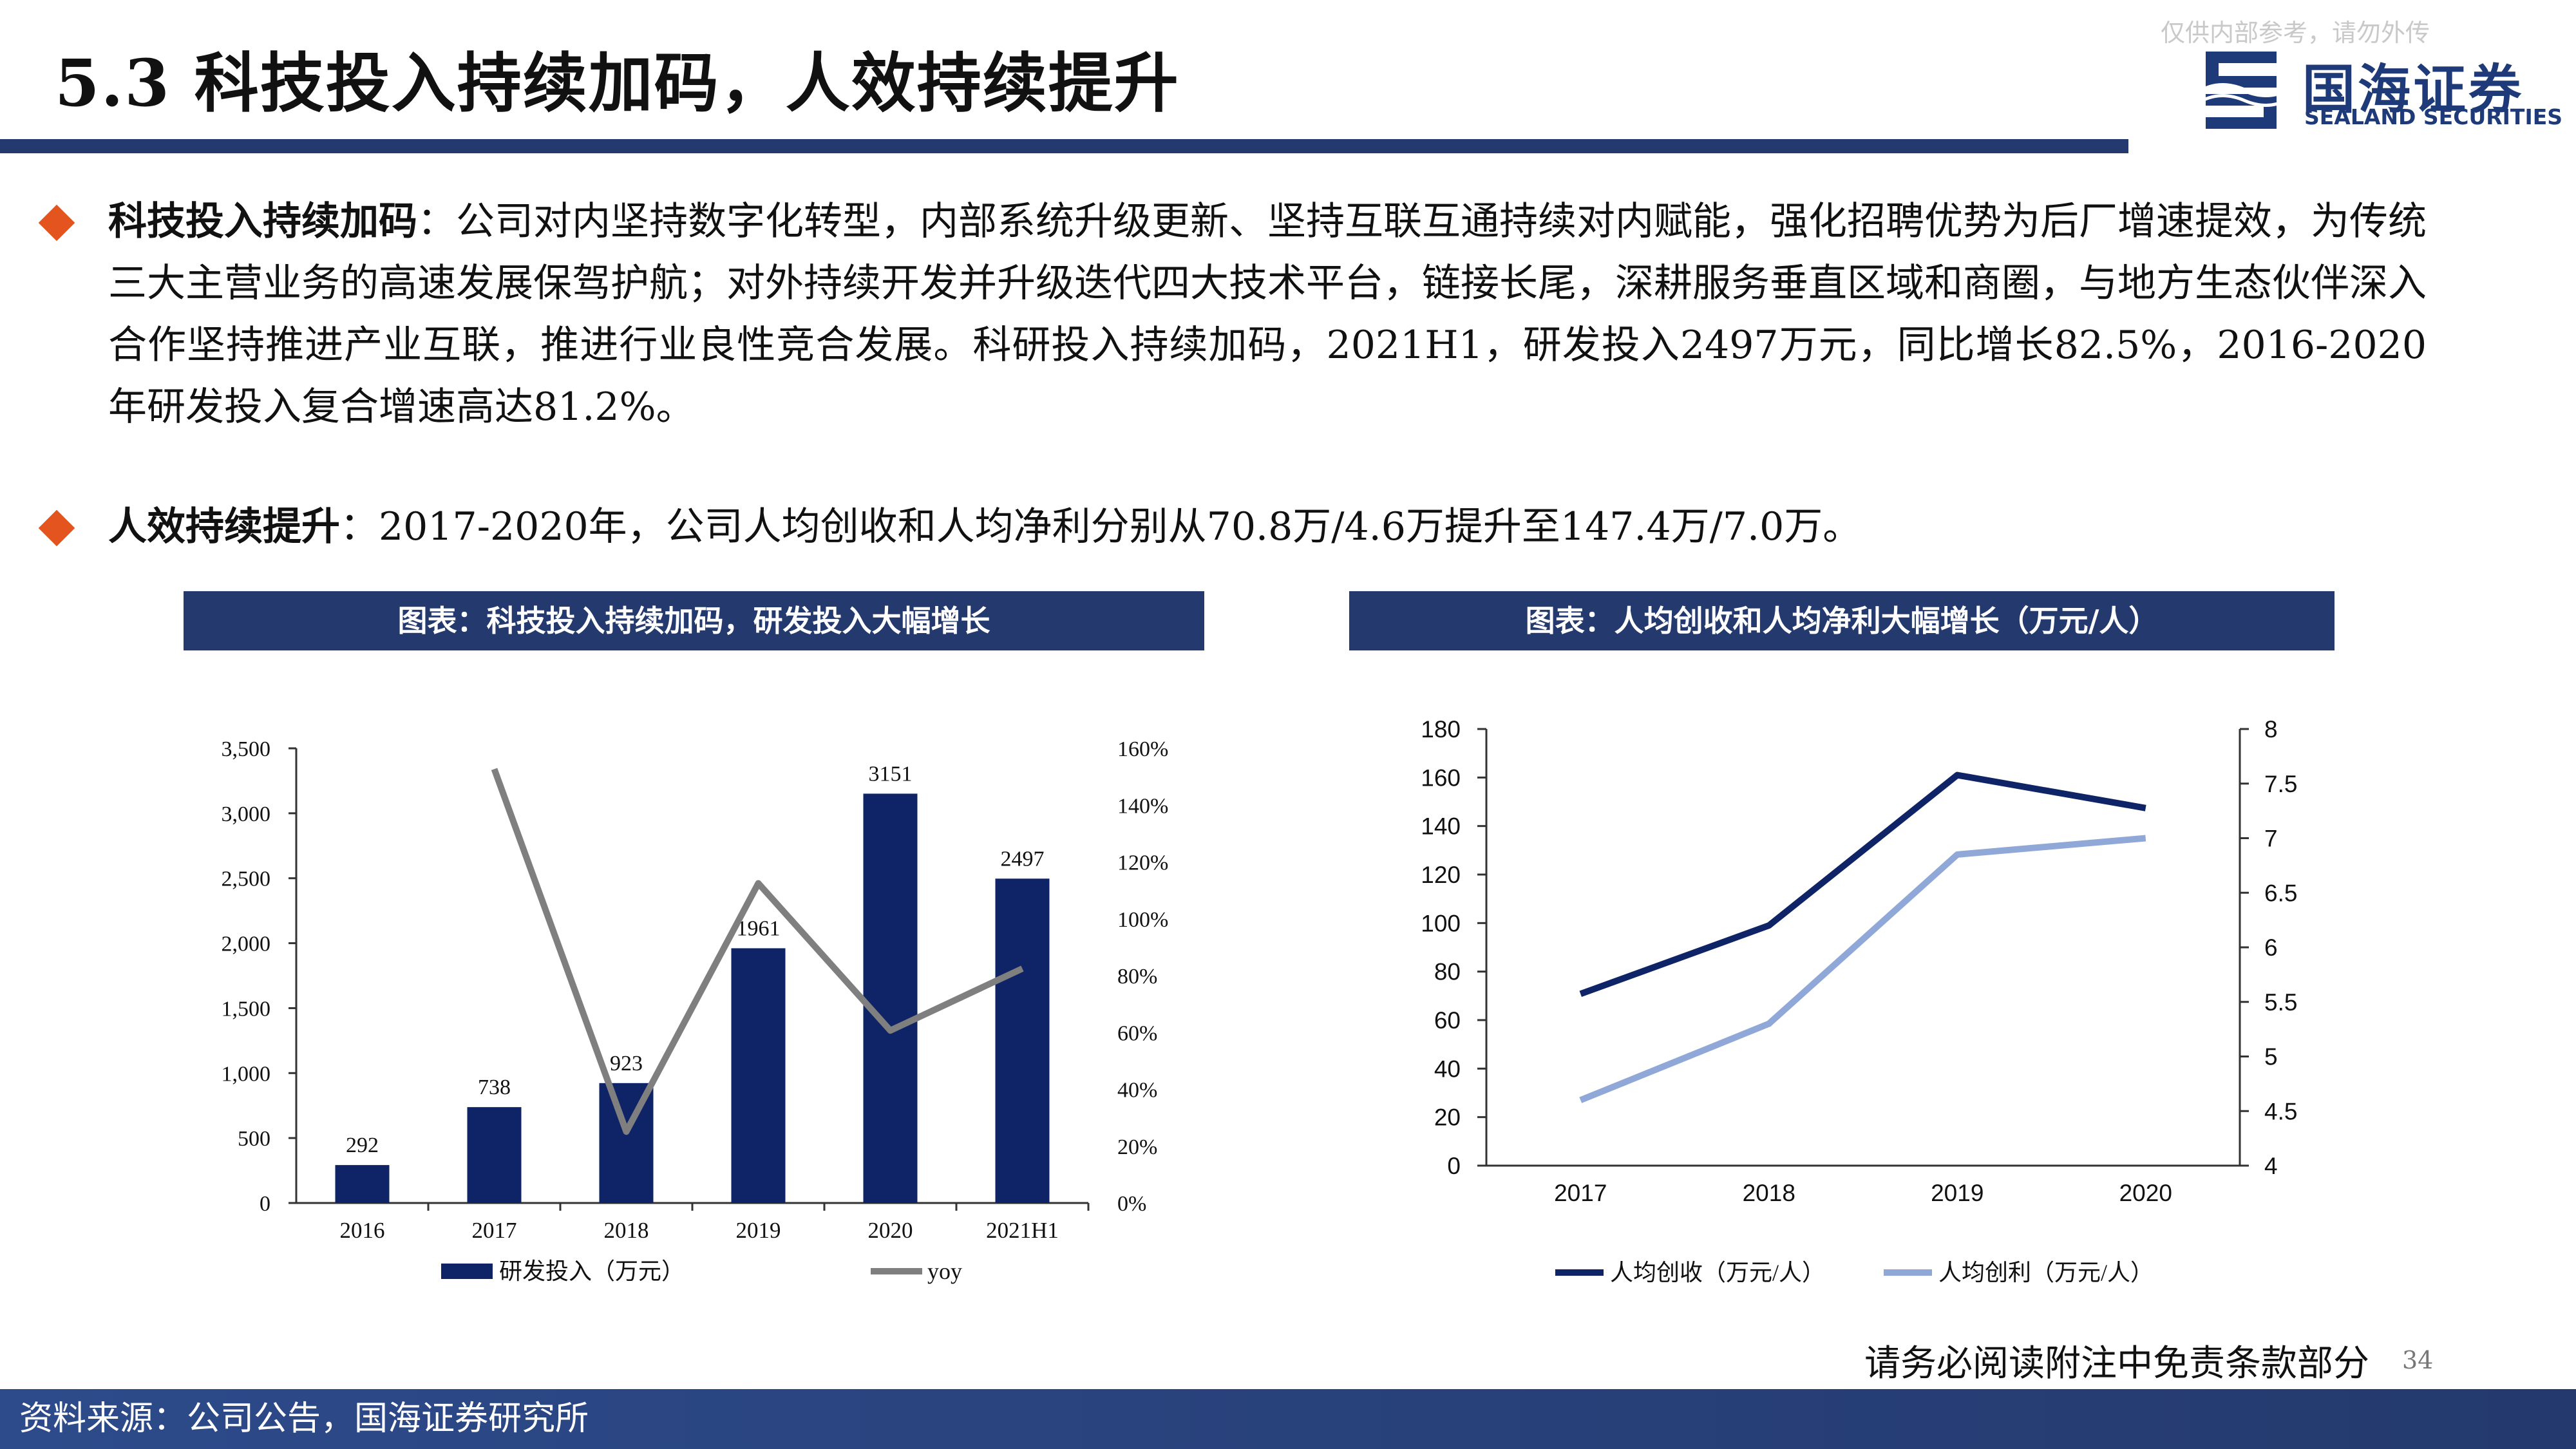  Describe the element at coordinates (1441, 923) in the screenshot. I see `y-tick-label: 100` at that location.